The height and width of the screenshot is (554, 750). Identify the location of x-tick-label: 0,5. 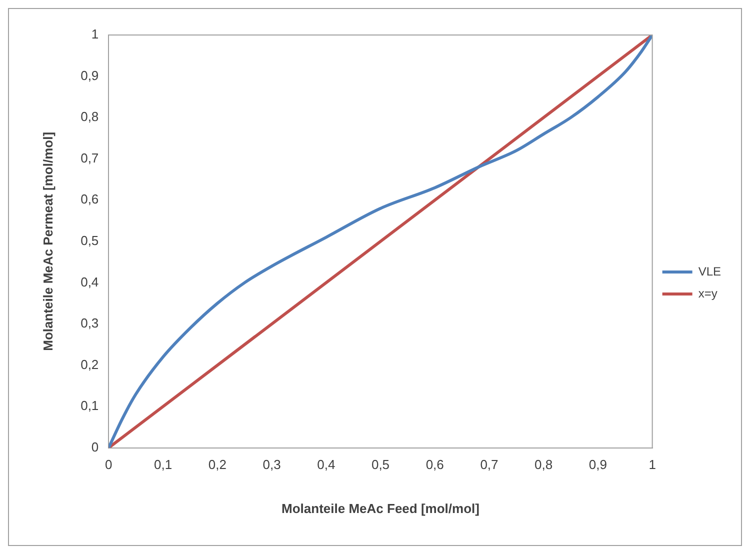
(380, 464).